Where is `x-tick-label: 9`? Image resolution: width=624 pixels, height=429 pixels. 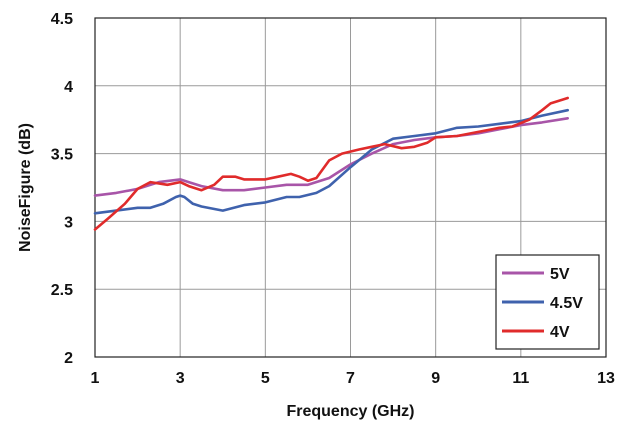
x-tick-label: 9 is located at coordinates (435, 378).